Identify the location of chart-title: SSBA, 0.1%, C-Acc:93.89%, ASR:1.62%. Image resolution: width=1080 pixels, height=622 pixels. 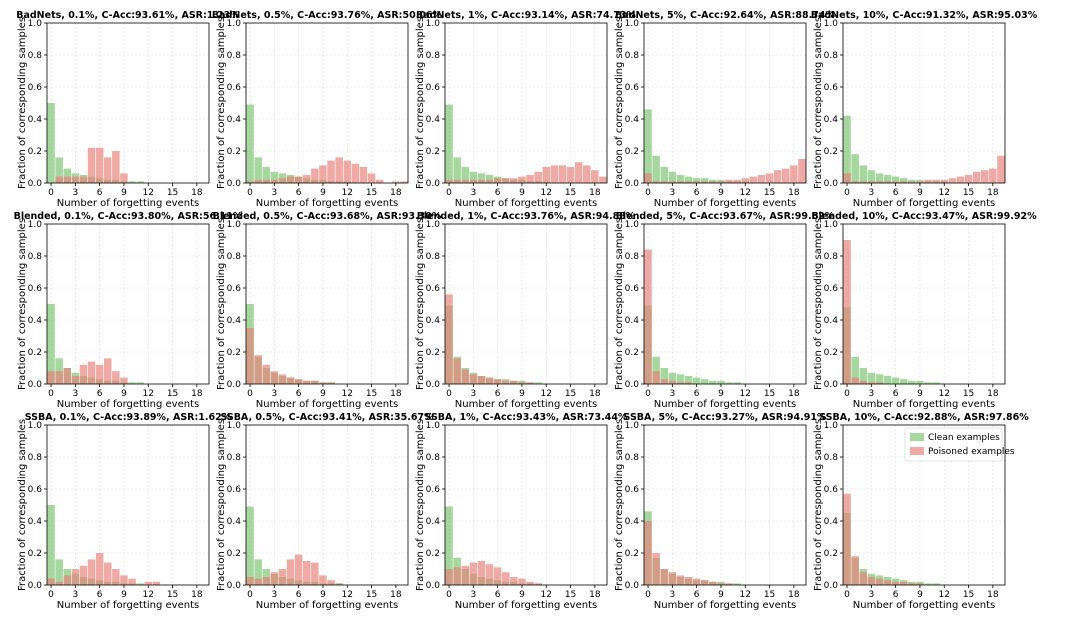
(128, 417).